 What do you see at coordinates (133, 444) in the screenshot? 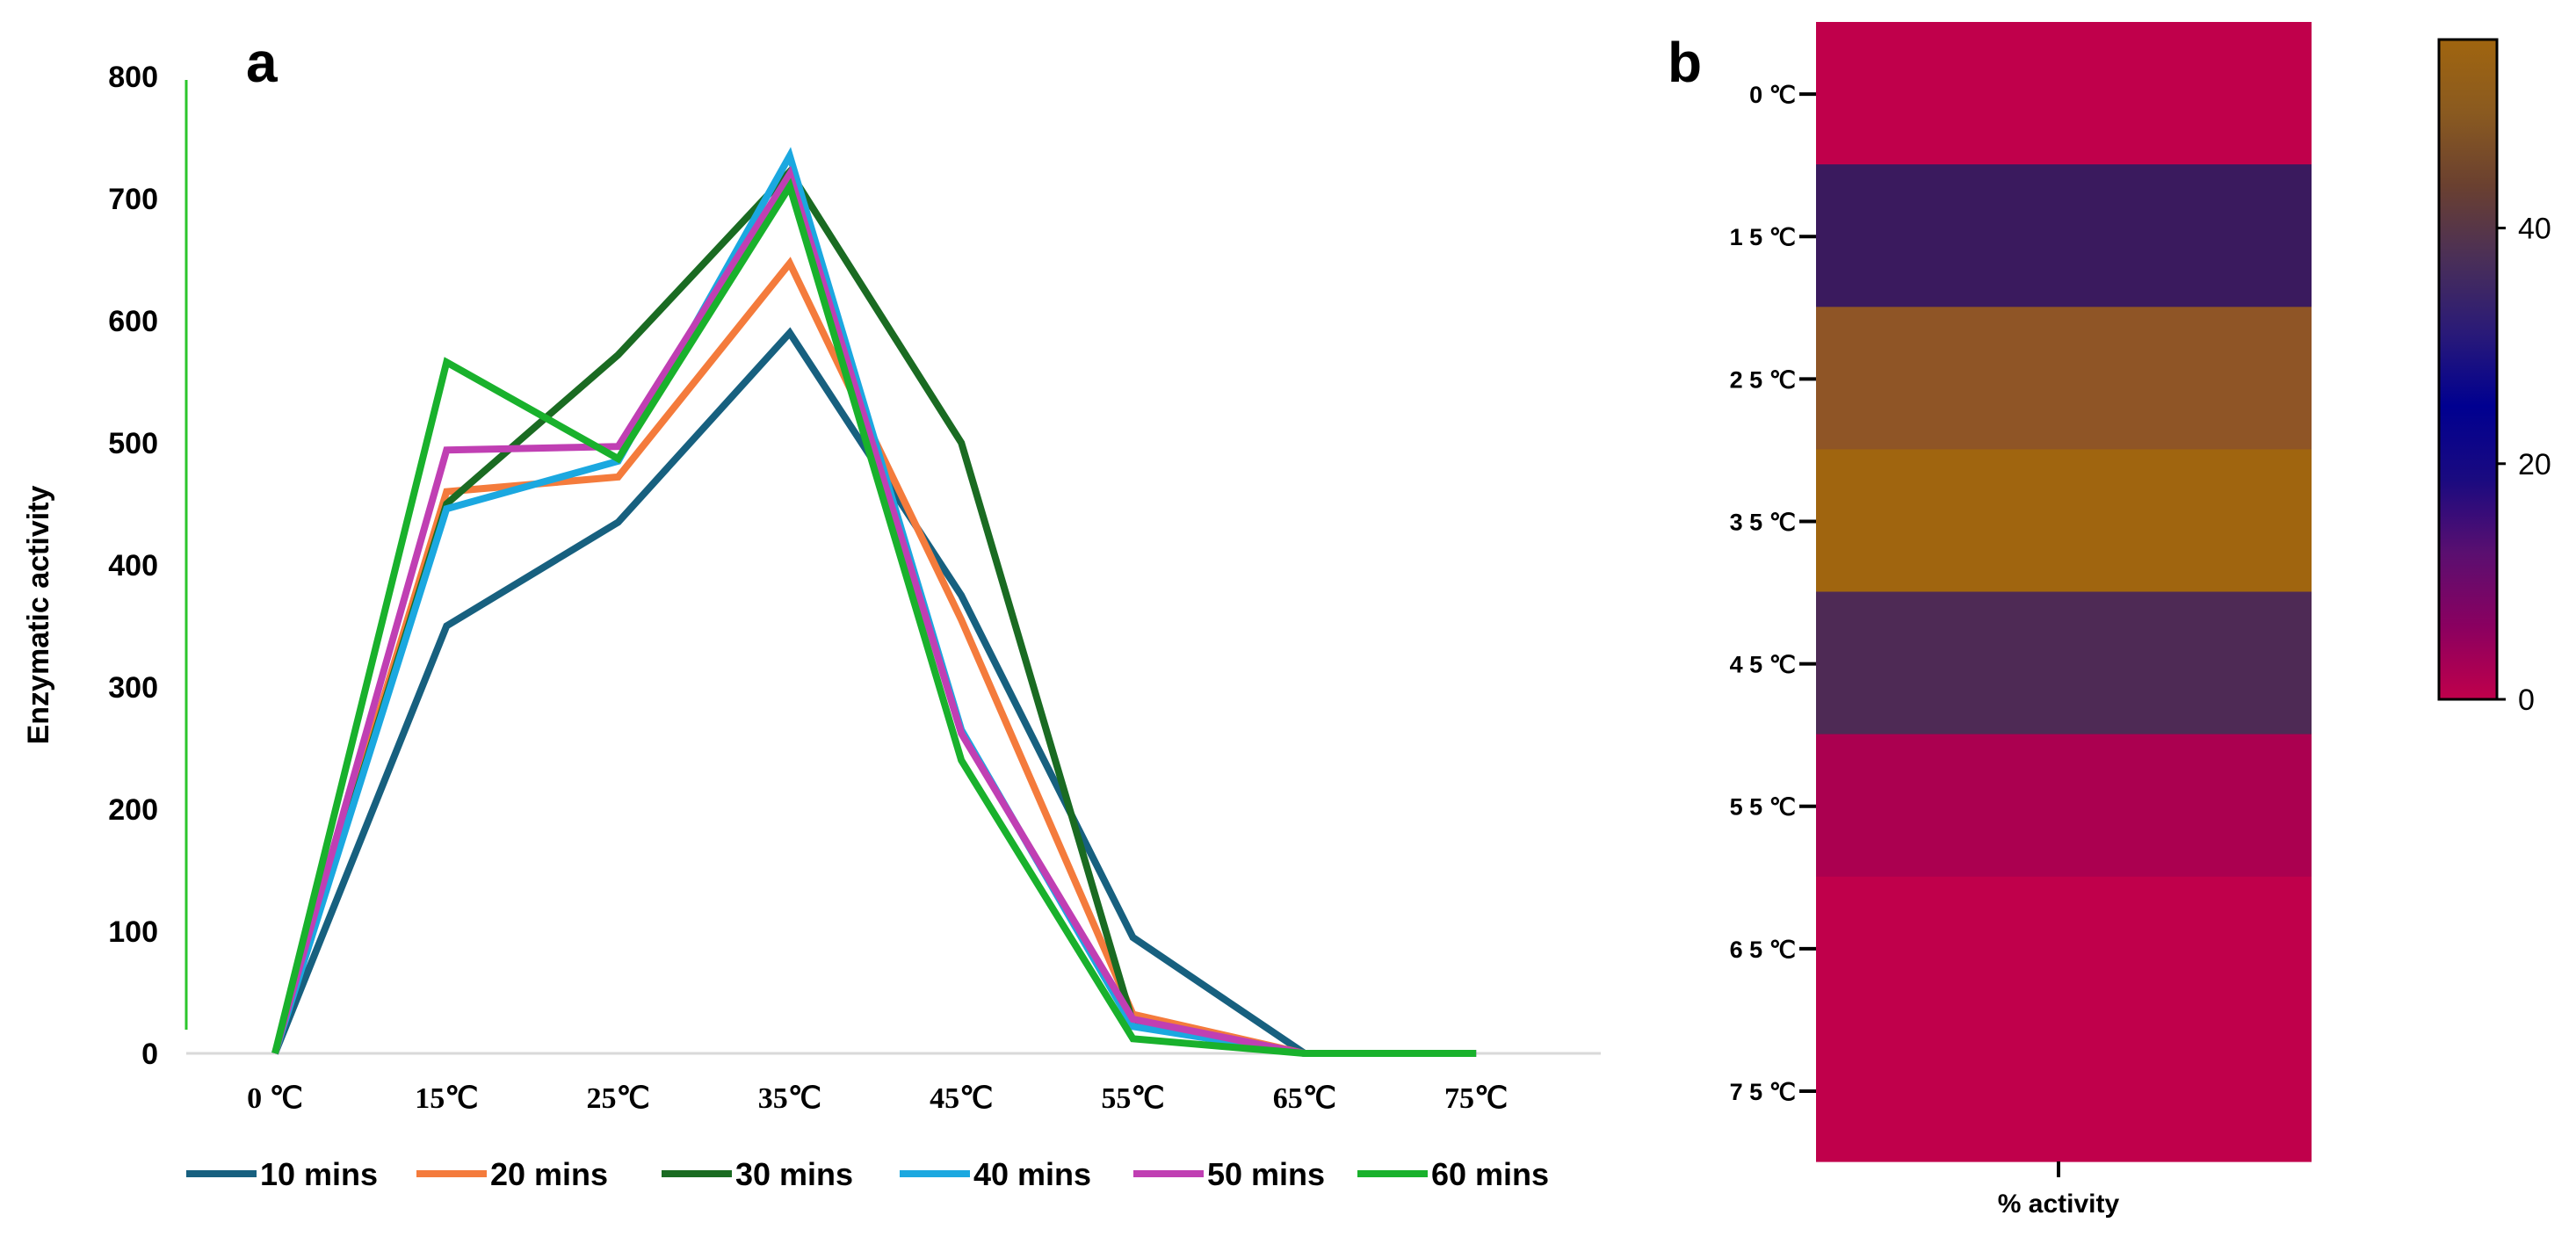
I see `y-tick-label: 500` at bounding box center [133, 444].